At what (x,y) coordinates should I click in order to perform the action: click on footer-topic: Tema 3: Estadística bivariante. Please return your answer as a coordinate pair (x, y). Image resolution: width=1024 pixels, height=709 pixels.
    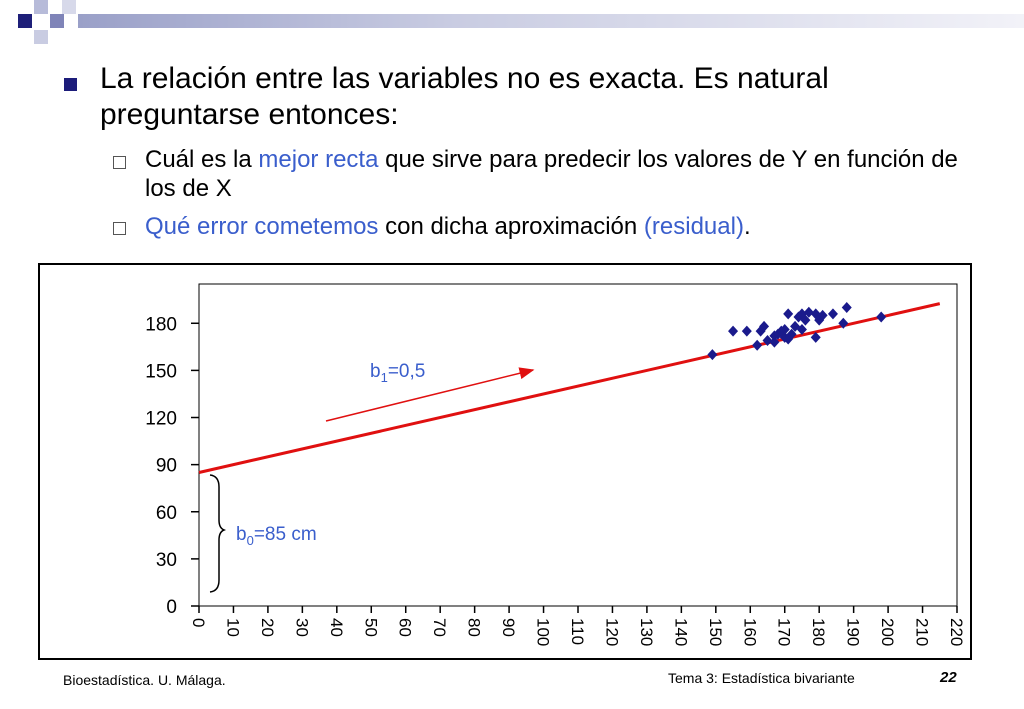
    Looking at the image, I should click on (761, 678).